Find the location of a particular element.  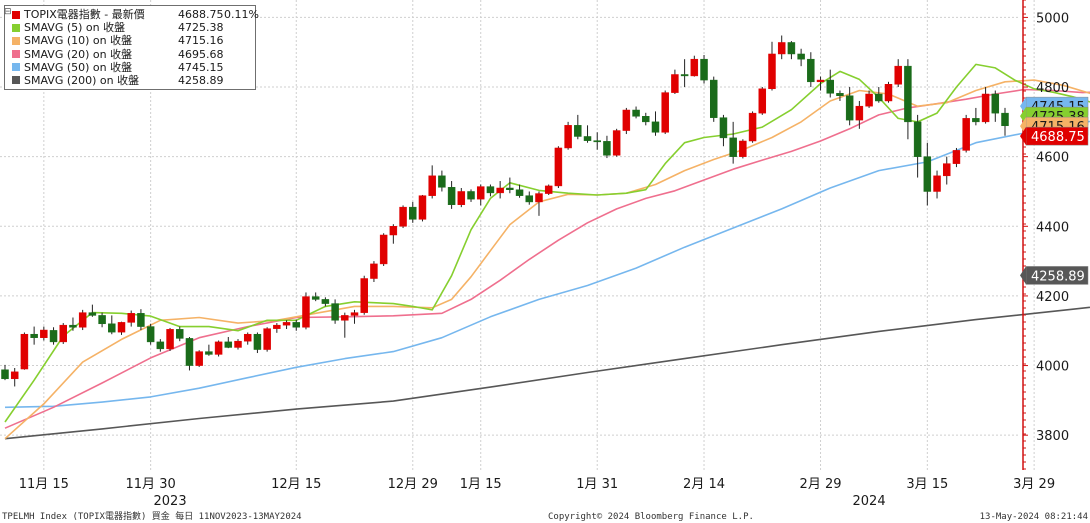

x-year-label: 2024 is located at coordinates (869, 501).